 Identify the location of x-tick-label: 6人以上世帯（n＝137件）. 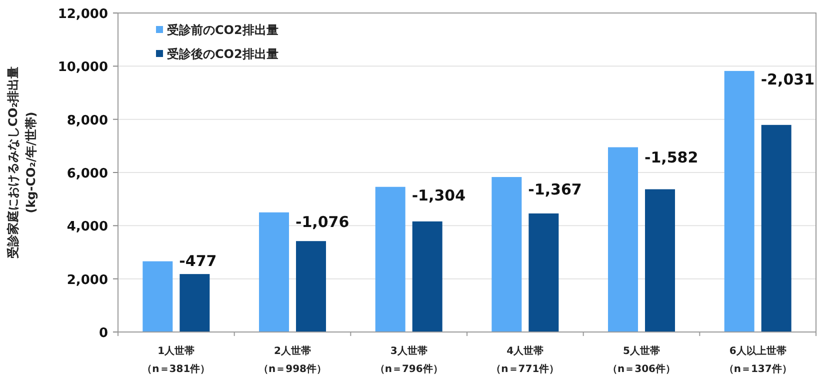
(758, 360).